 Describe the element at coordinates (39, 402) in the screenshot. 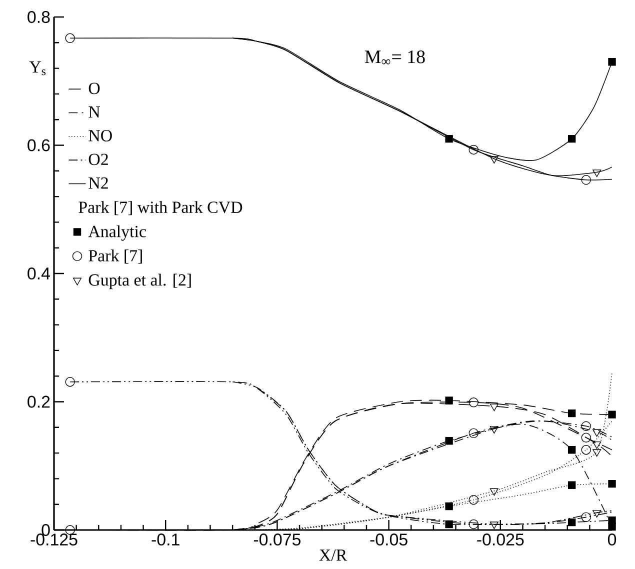

I see `y-tick-label: 0.2` at that location.